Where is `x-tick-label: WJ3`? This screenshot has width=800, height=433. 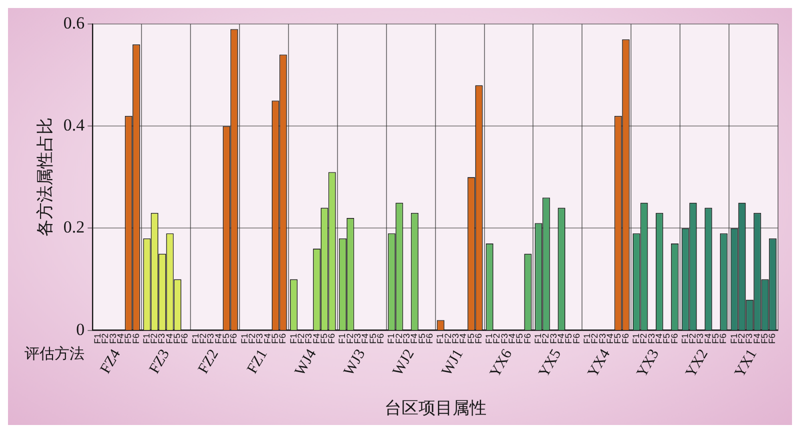 x-tick-label: WJ3 is located at coordinates (355, 362).